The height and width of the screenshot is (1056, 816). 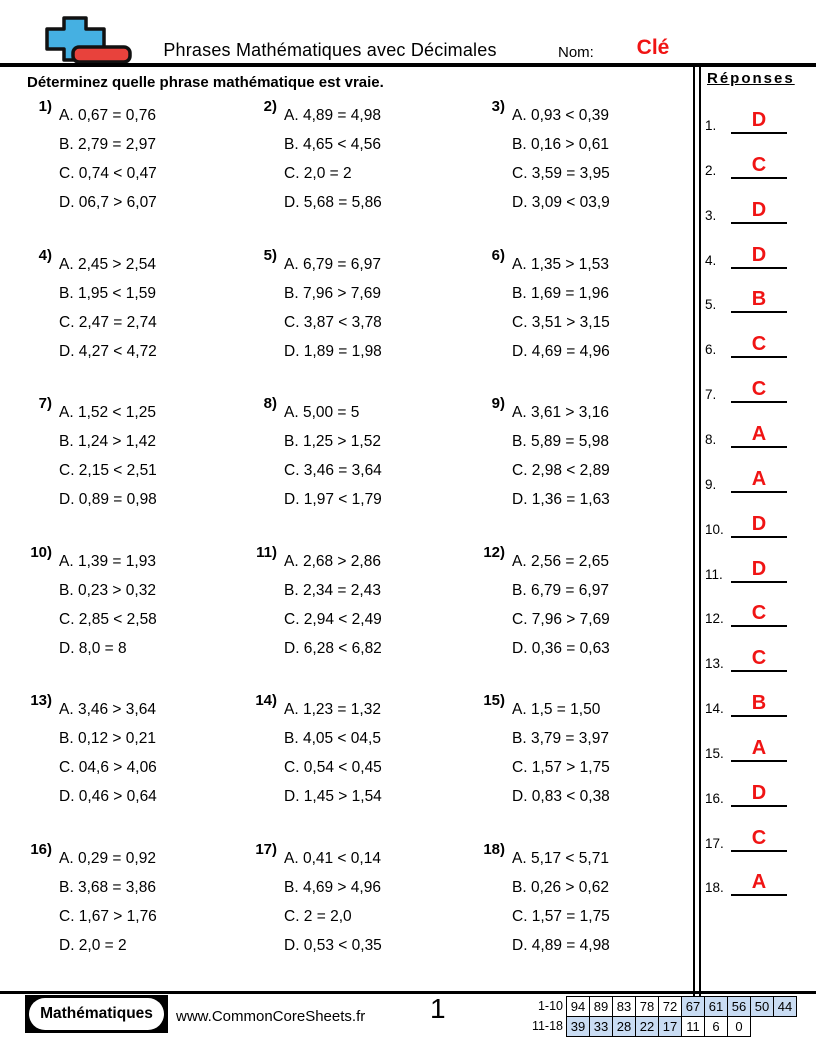 What do you see at coordinates (332, 264) in the screenshot?
I see `problem-option: A. 6,79 = 6,97` at bounding box center [332, 264].